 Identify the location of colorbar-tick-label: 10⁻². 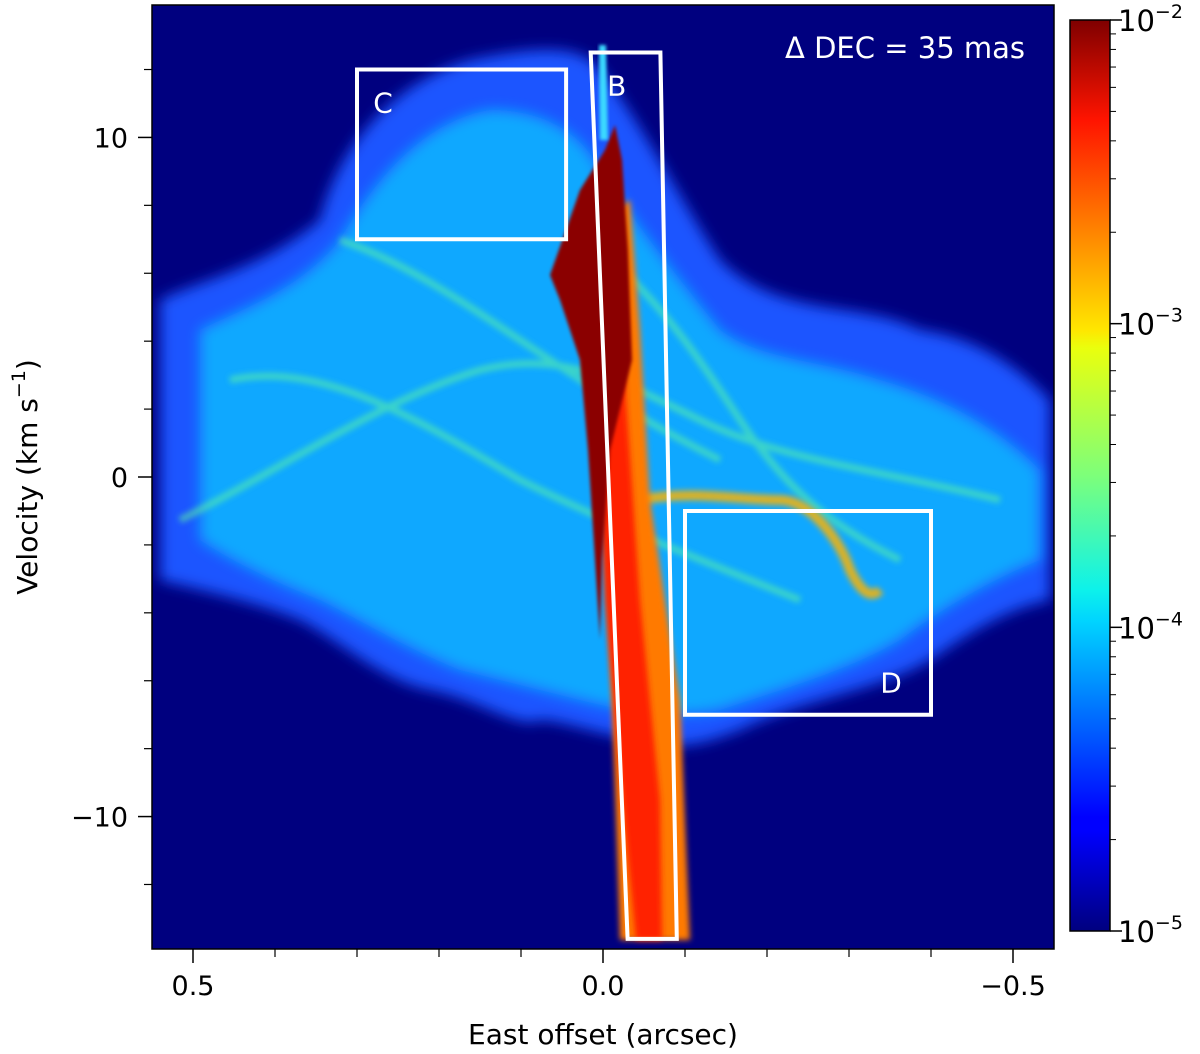
(1150, 19).